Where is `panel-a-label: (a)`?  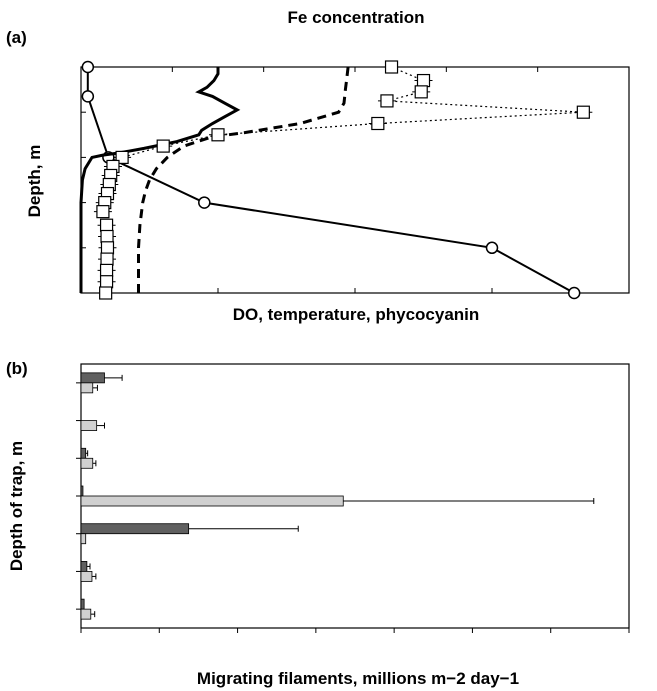 panel-a-label: (a) is located at coordinates (16, 37).